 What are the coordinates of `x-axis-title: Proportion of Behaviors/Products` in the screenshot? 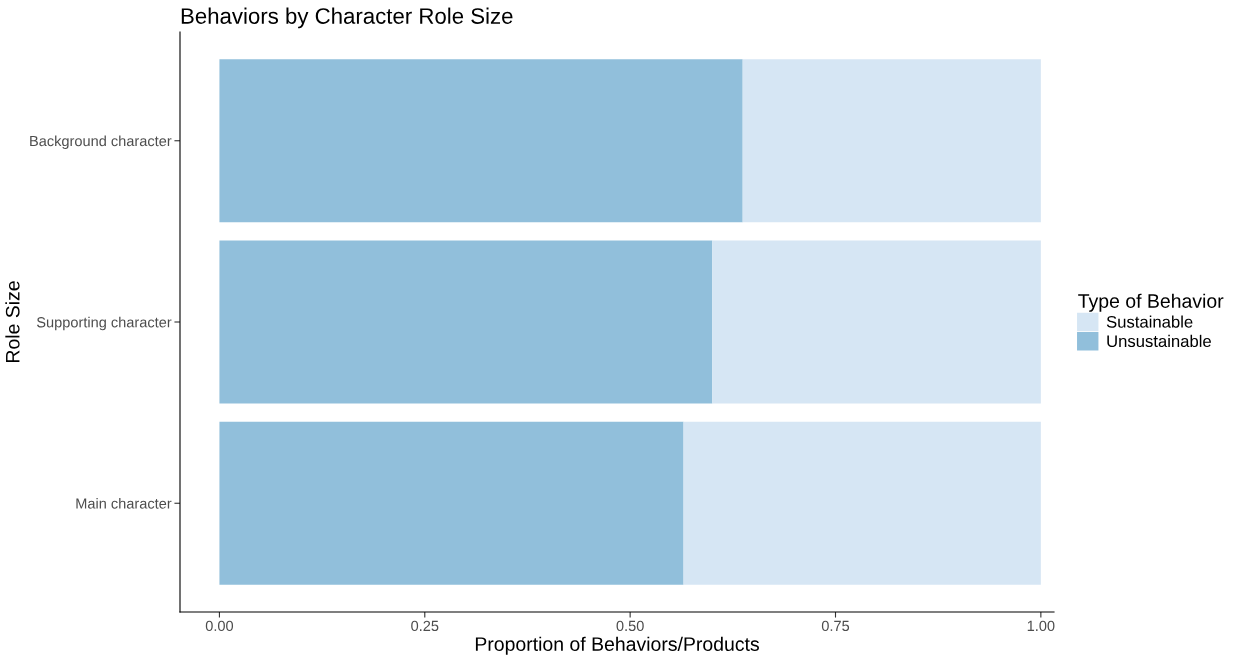 It's located at (617, 645).